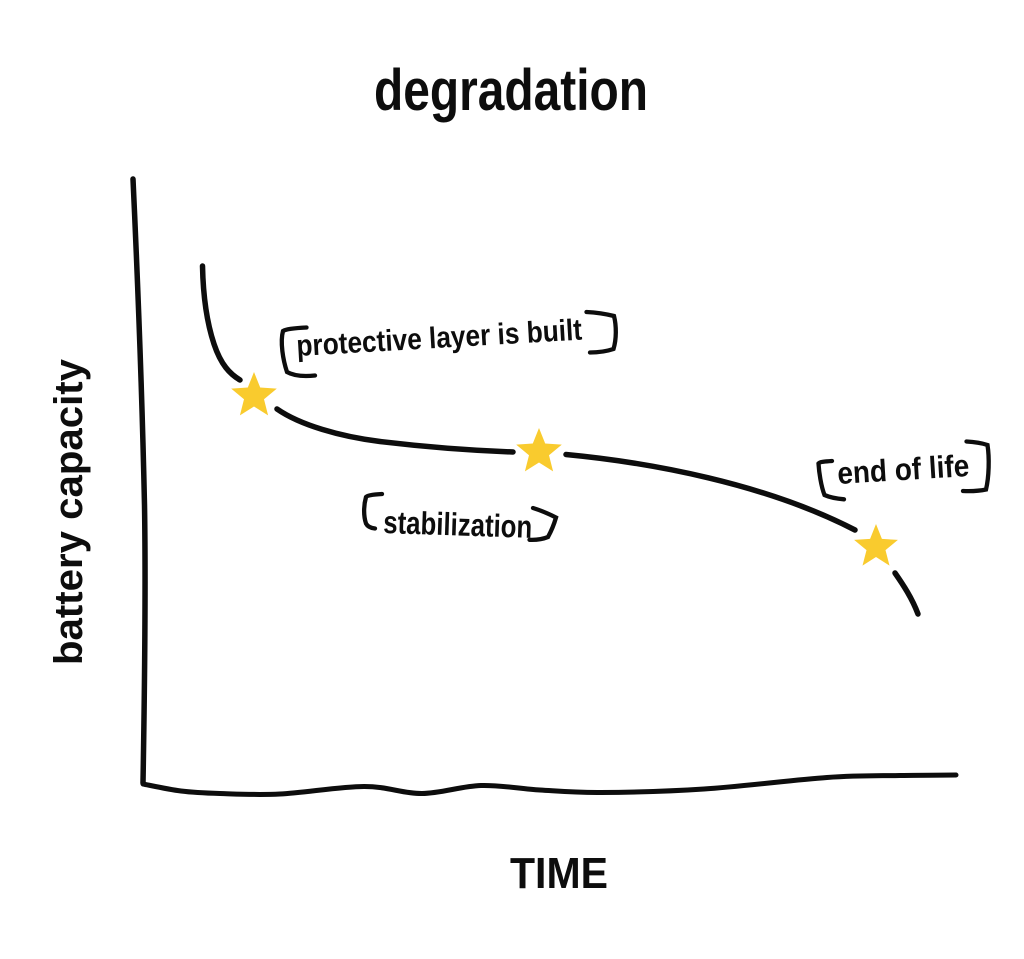 This screenshot has height=959, width=1024. What do you see at coordinates (69, 511) in the screenshot?
I see `svg-text: battery capacity` at bounding box center [69, 511].